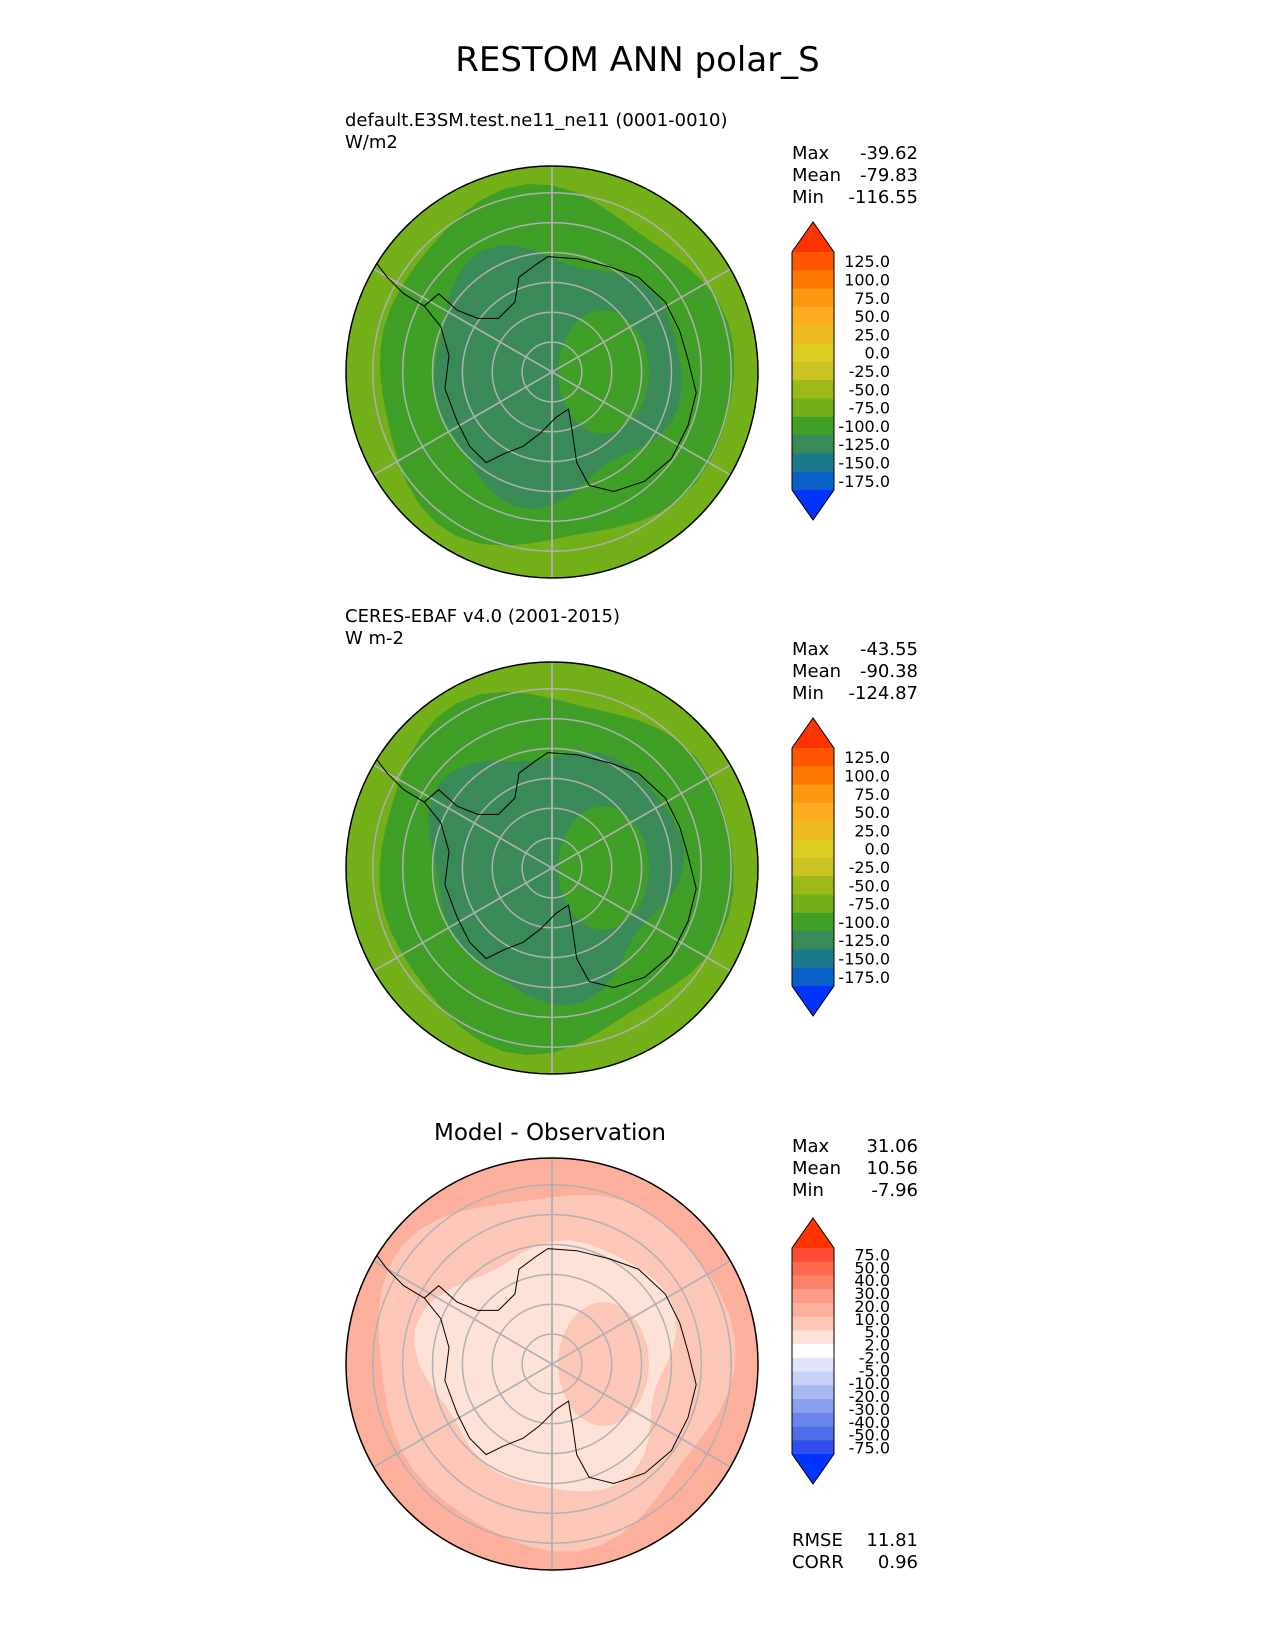 This screenshot has width=1275, height=1650. What do you see at coordinates (855, 649) in the screenshot?
I see `stat-row: Max -43.55` at bounding box center [855, 649].